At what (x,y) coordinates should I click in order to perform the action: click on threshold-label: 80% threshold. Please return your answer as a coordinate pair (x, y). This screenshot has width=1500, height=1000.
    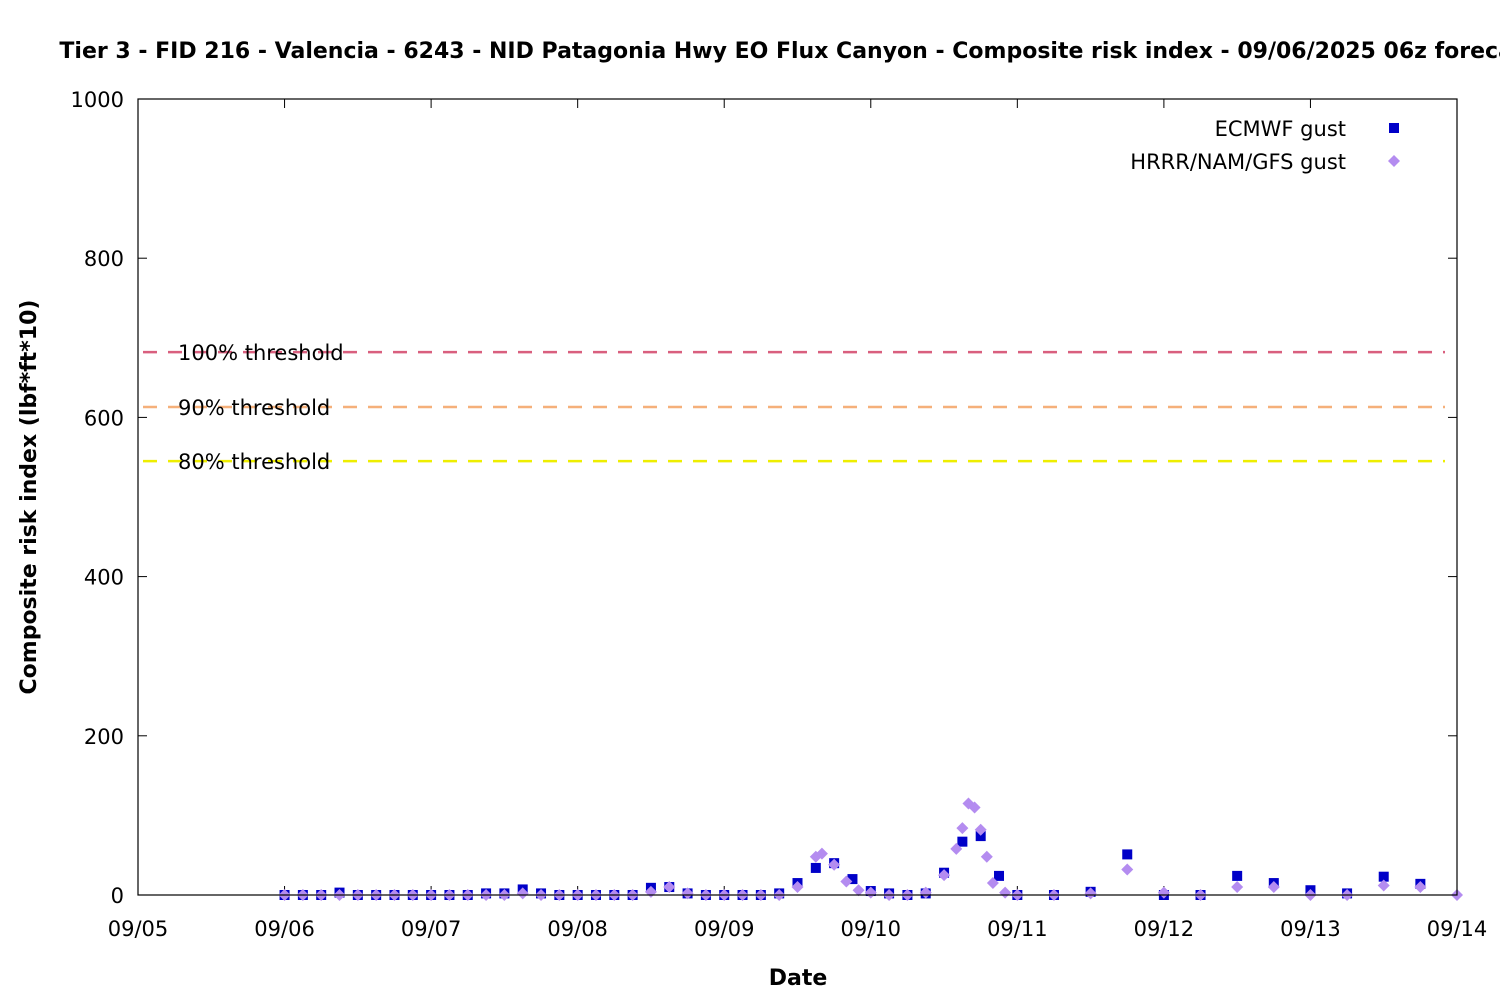
    Looking at the image, I should click on (254, 462).